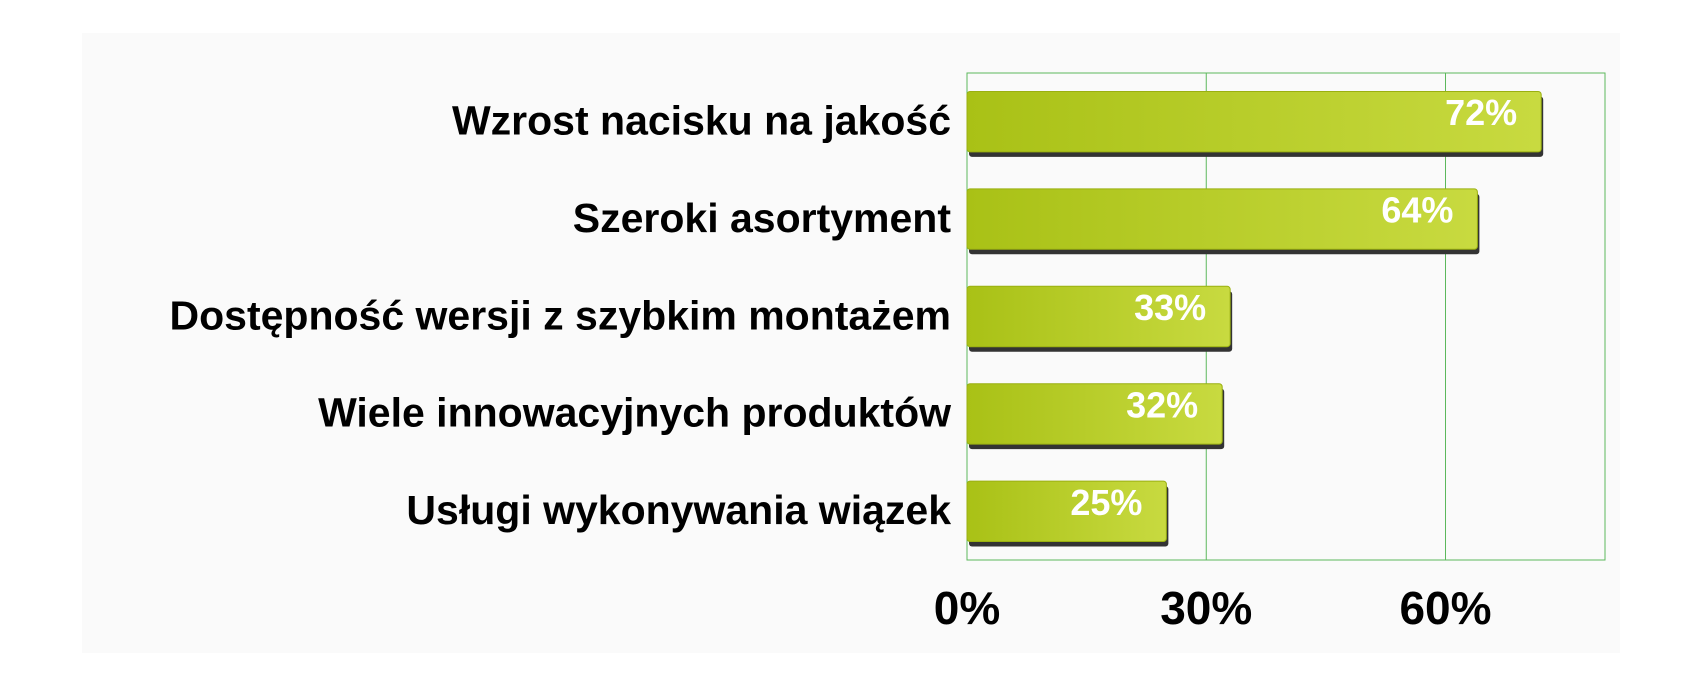 The width and height of the screenshot is (1700, 700). What do you see at coordinates (1206, 608) in the screenshot?
I see `x-tick-label: 30%` at bounding box center [1206, 608].